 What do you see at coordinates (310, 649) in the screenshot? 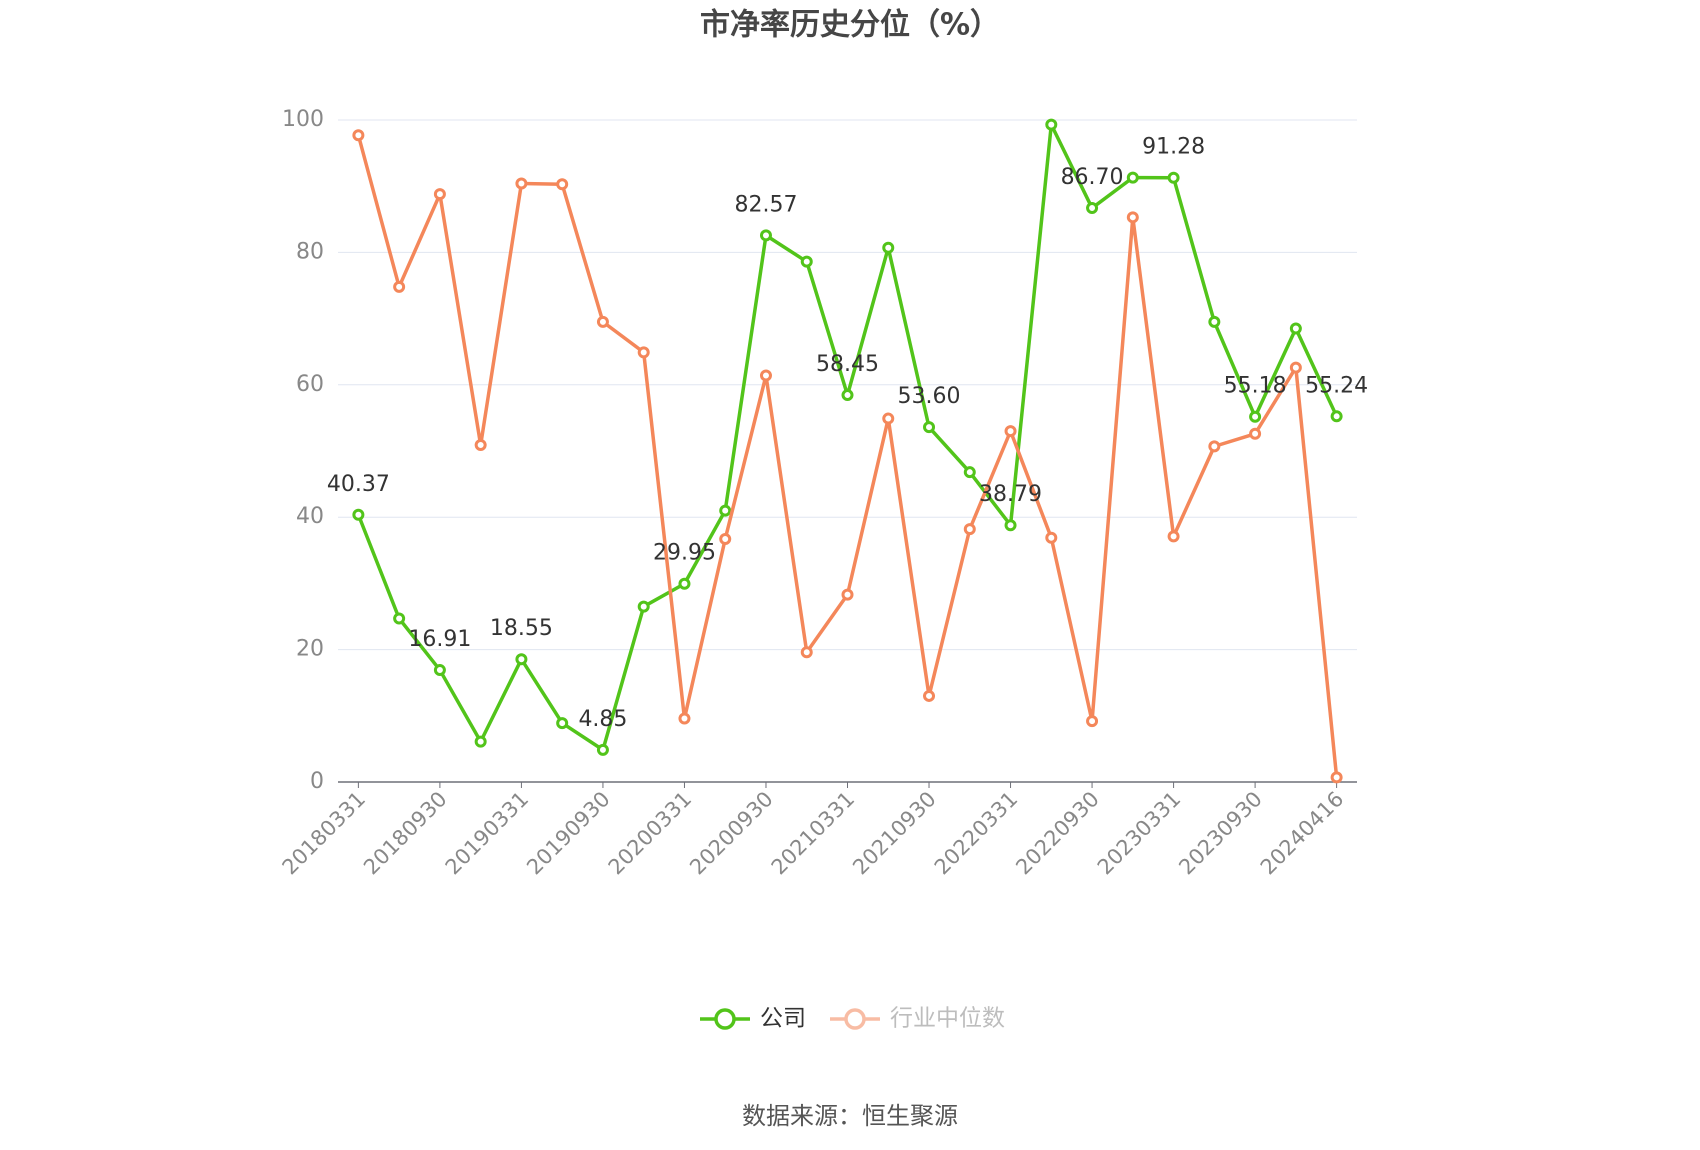
I see `y-tick-label: 20` at bounding box center [310, 649].